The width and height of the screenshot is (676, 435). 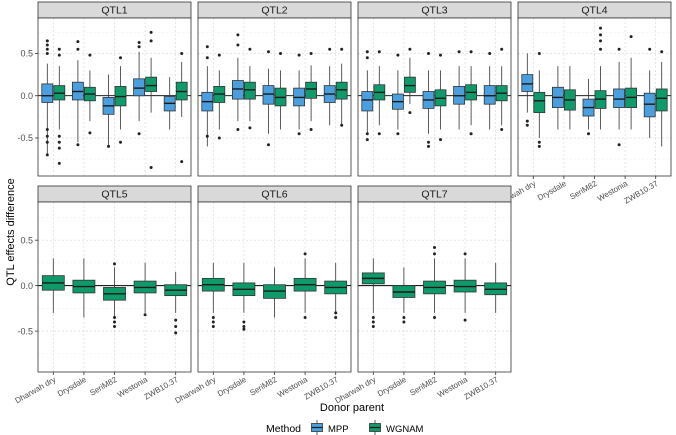 I want to click on legend-entry-wgnam: WGNAM, so click(x=396, y=427).